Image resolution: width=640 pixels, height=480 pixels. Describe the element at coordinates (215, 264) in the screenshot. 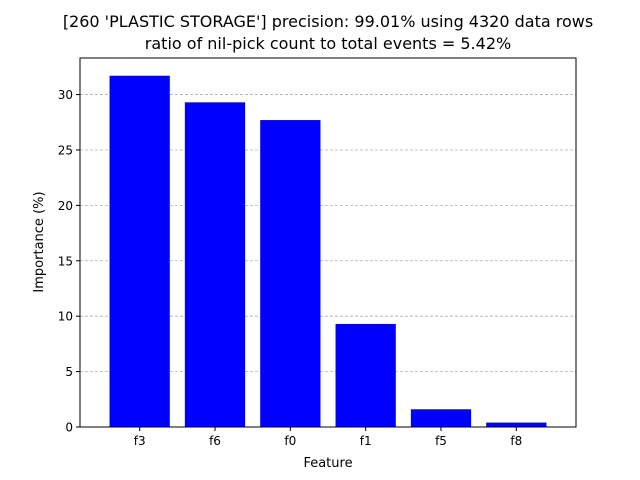

I see `bar-f6` at that location.